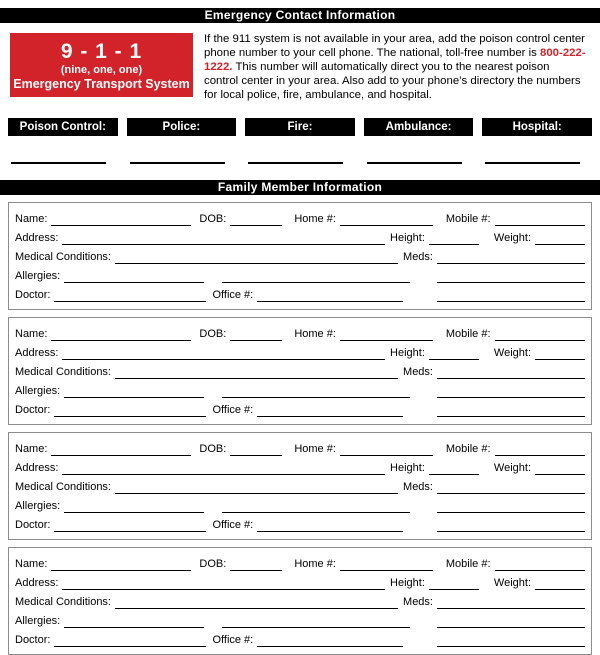 The height and width of the screenshot is (655, 600). I want to click on poison-control-label-box: Poison Control:, so click(63, 126).